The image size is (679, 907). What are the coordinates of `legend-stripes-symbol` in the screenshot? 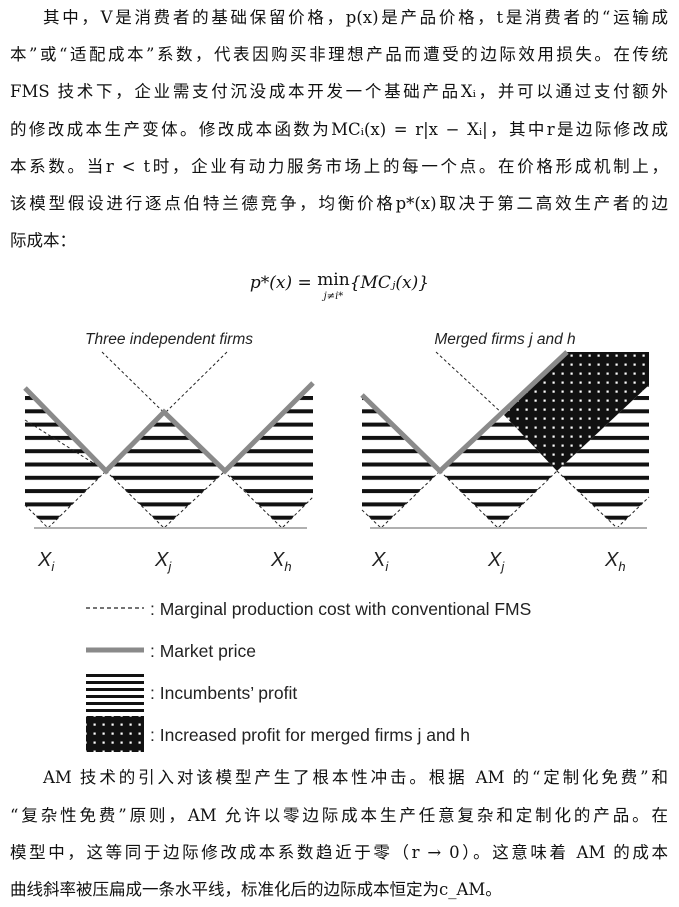 It's located at (115, 693).